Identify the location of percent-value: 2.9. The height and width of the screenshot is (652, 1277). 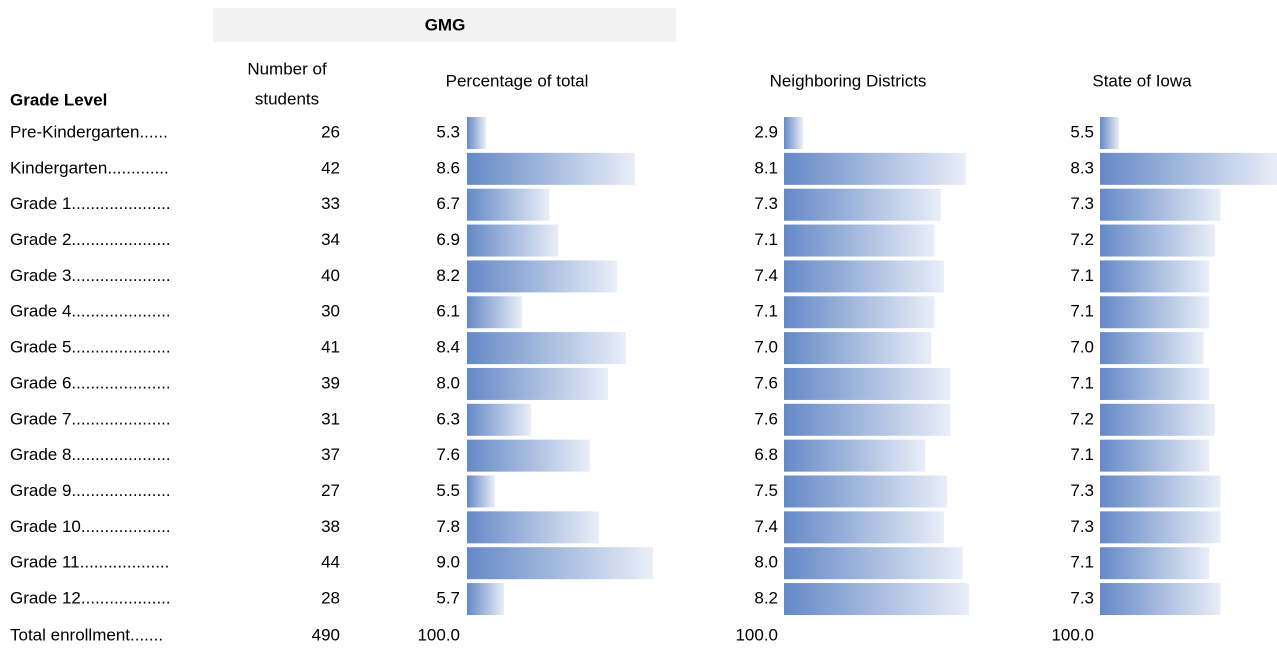
(766, 131).